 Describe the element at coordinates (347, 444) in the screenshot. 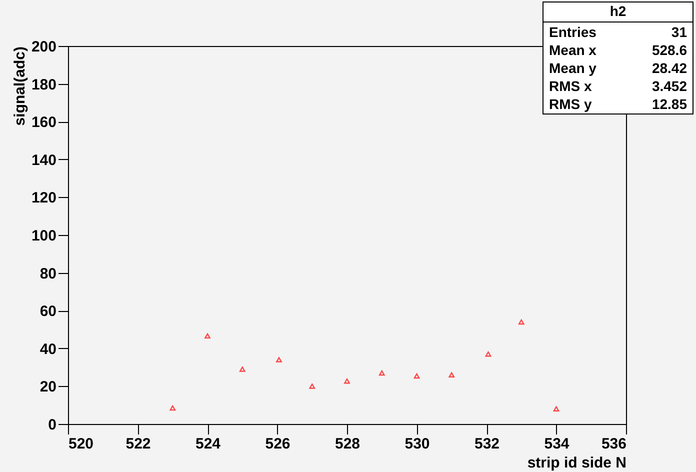

I see `x-tick-label: 528` at that location.